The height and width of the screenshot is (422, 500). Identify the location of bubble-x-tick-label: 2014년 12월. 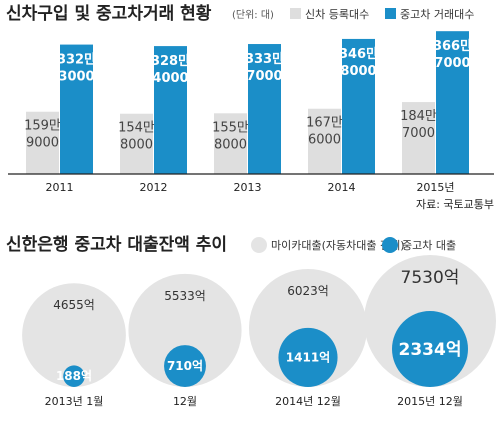
(308, 401).